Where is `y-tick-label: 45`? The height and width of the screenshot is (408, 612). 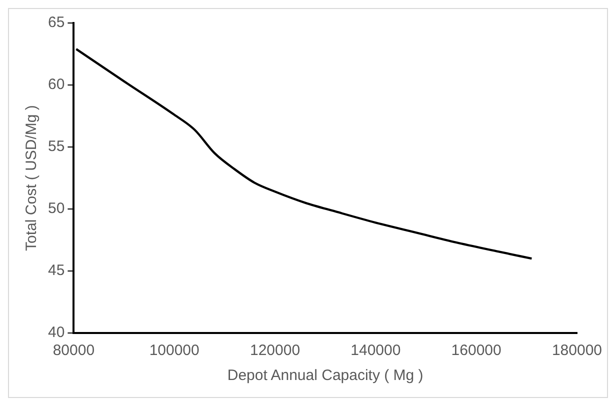
y-tick-label: 45 is located at coordinates (56, 271).